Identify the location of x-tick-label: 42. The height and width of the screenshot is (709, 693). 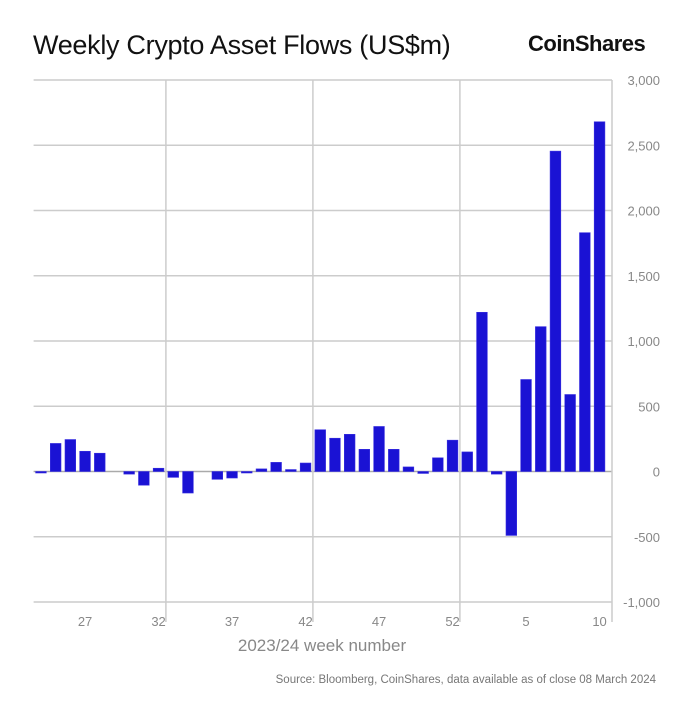
(305, 621).